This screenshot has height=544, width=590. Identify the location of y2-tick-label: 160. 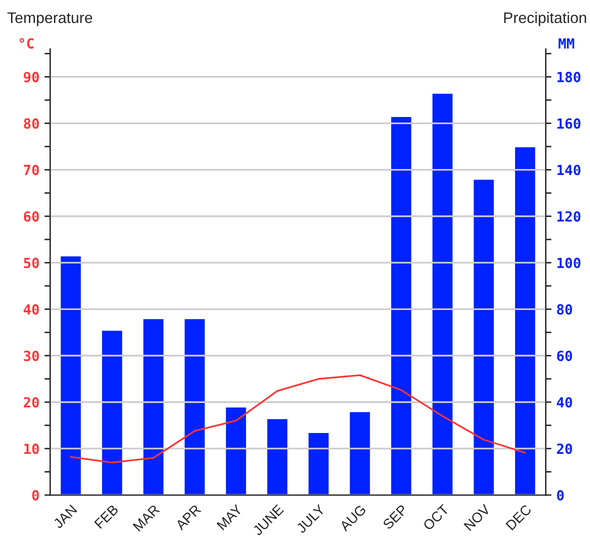
(568, 123).